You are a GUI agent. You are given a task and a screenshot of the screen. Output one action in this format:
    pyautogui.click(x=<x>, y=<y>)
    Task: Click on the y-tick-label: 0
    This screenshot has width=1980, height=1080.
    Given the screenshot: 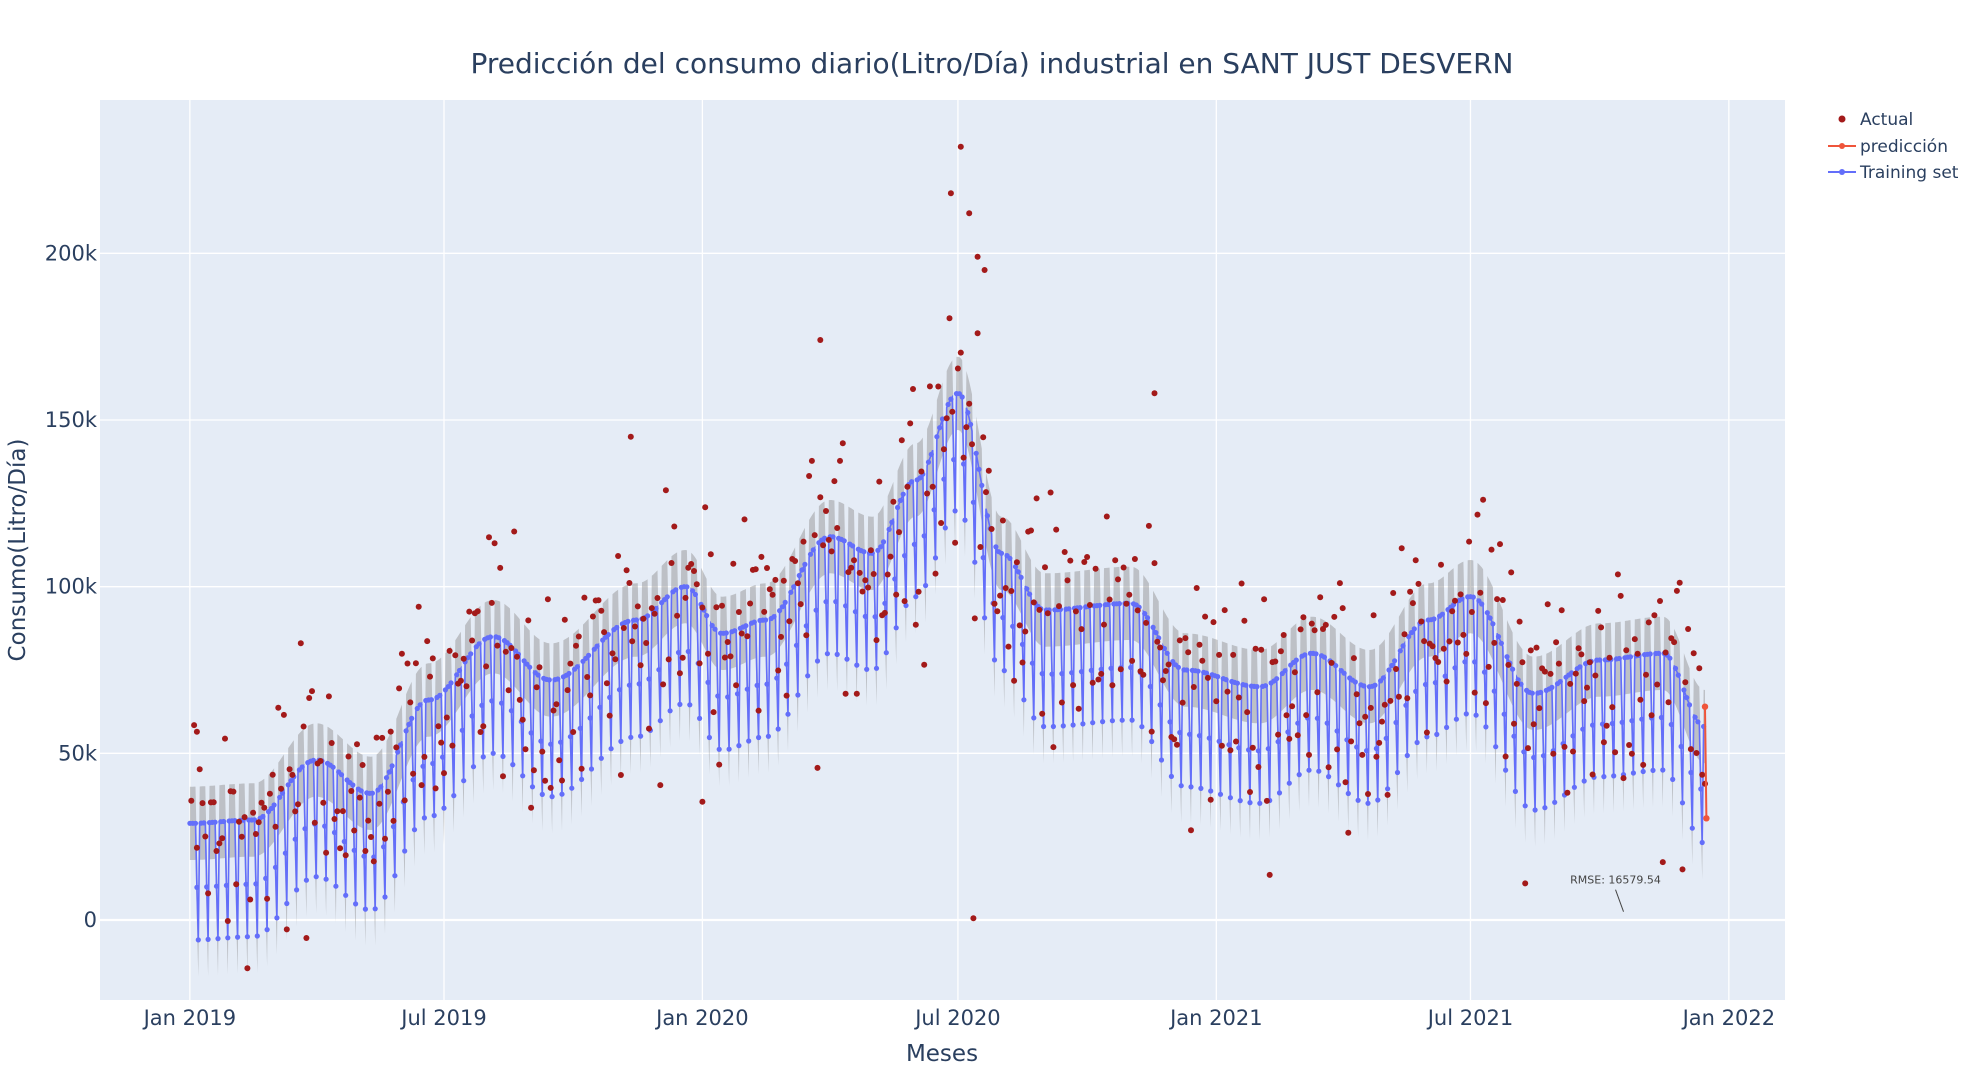 What is the action you would take?
    pyautogui.click(x=90, y=920)
    